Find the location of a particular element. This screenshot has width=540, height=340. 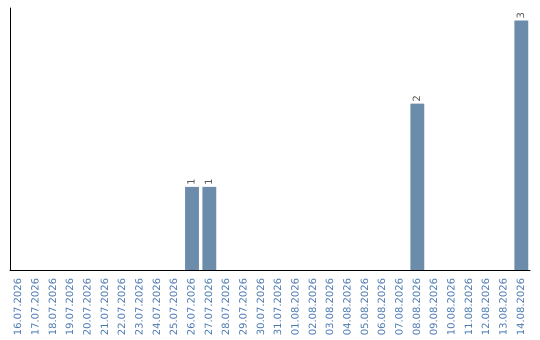

x-tick-label: 28.07.2026 is located at coordinates (226, 307).